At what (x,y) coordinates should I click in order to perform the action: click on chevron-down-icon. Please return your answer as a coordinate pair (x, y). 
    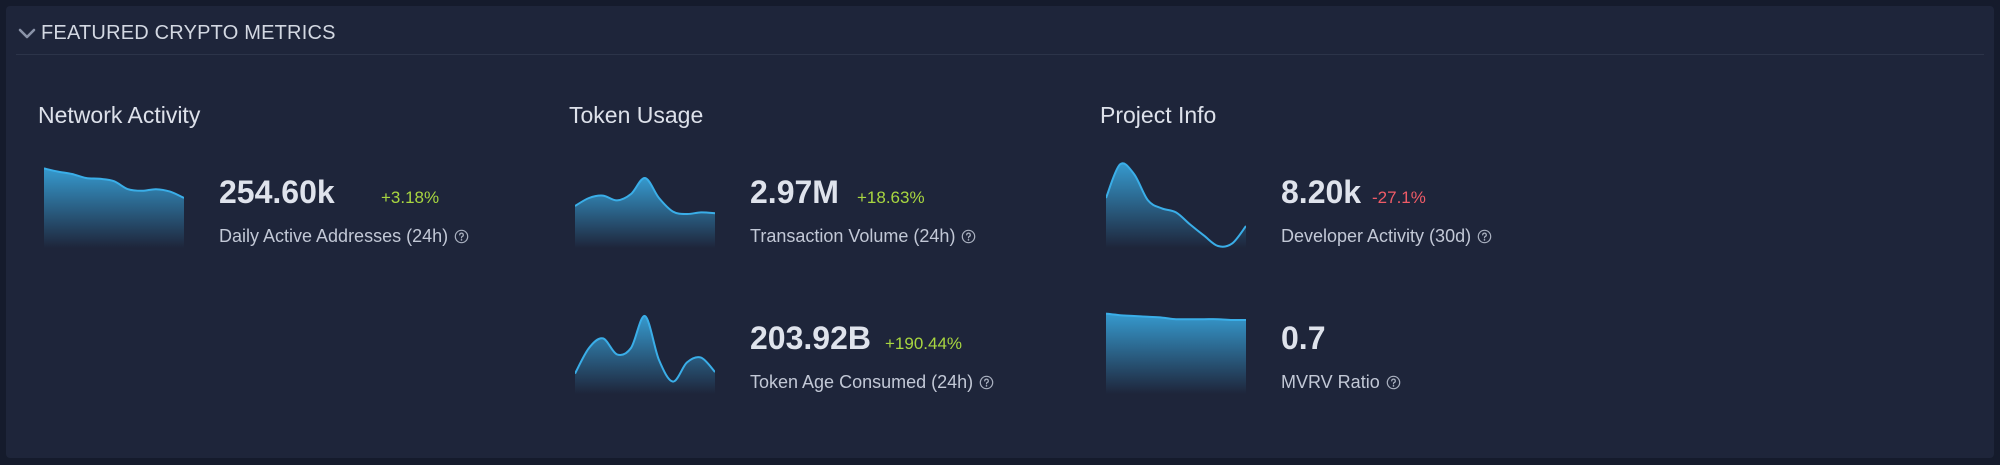
    Looking at the image, I should click on (27, 33).